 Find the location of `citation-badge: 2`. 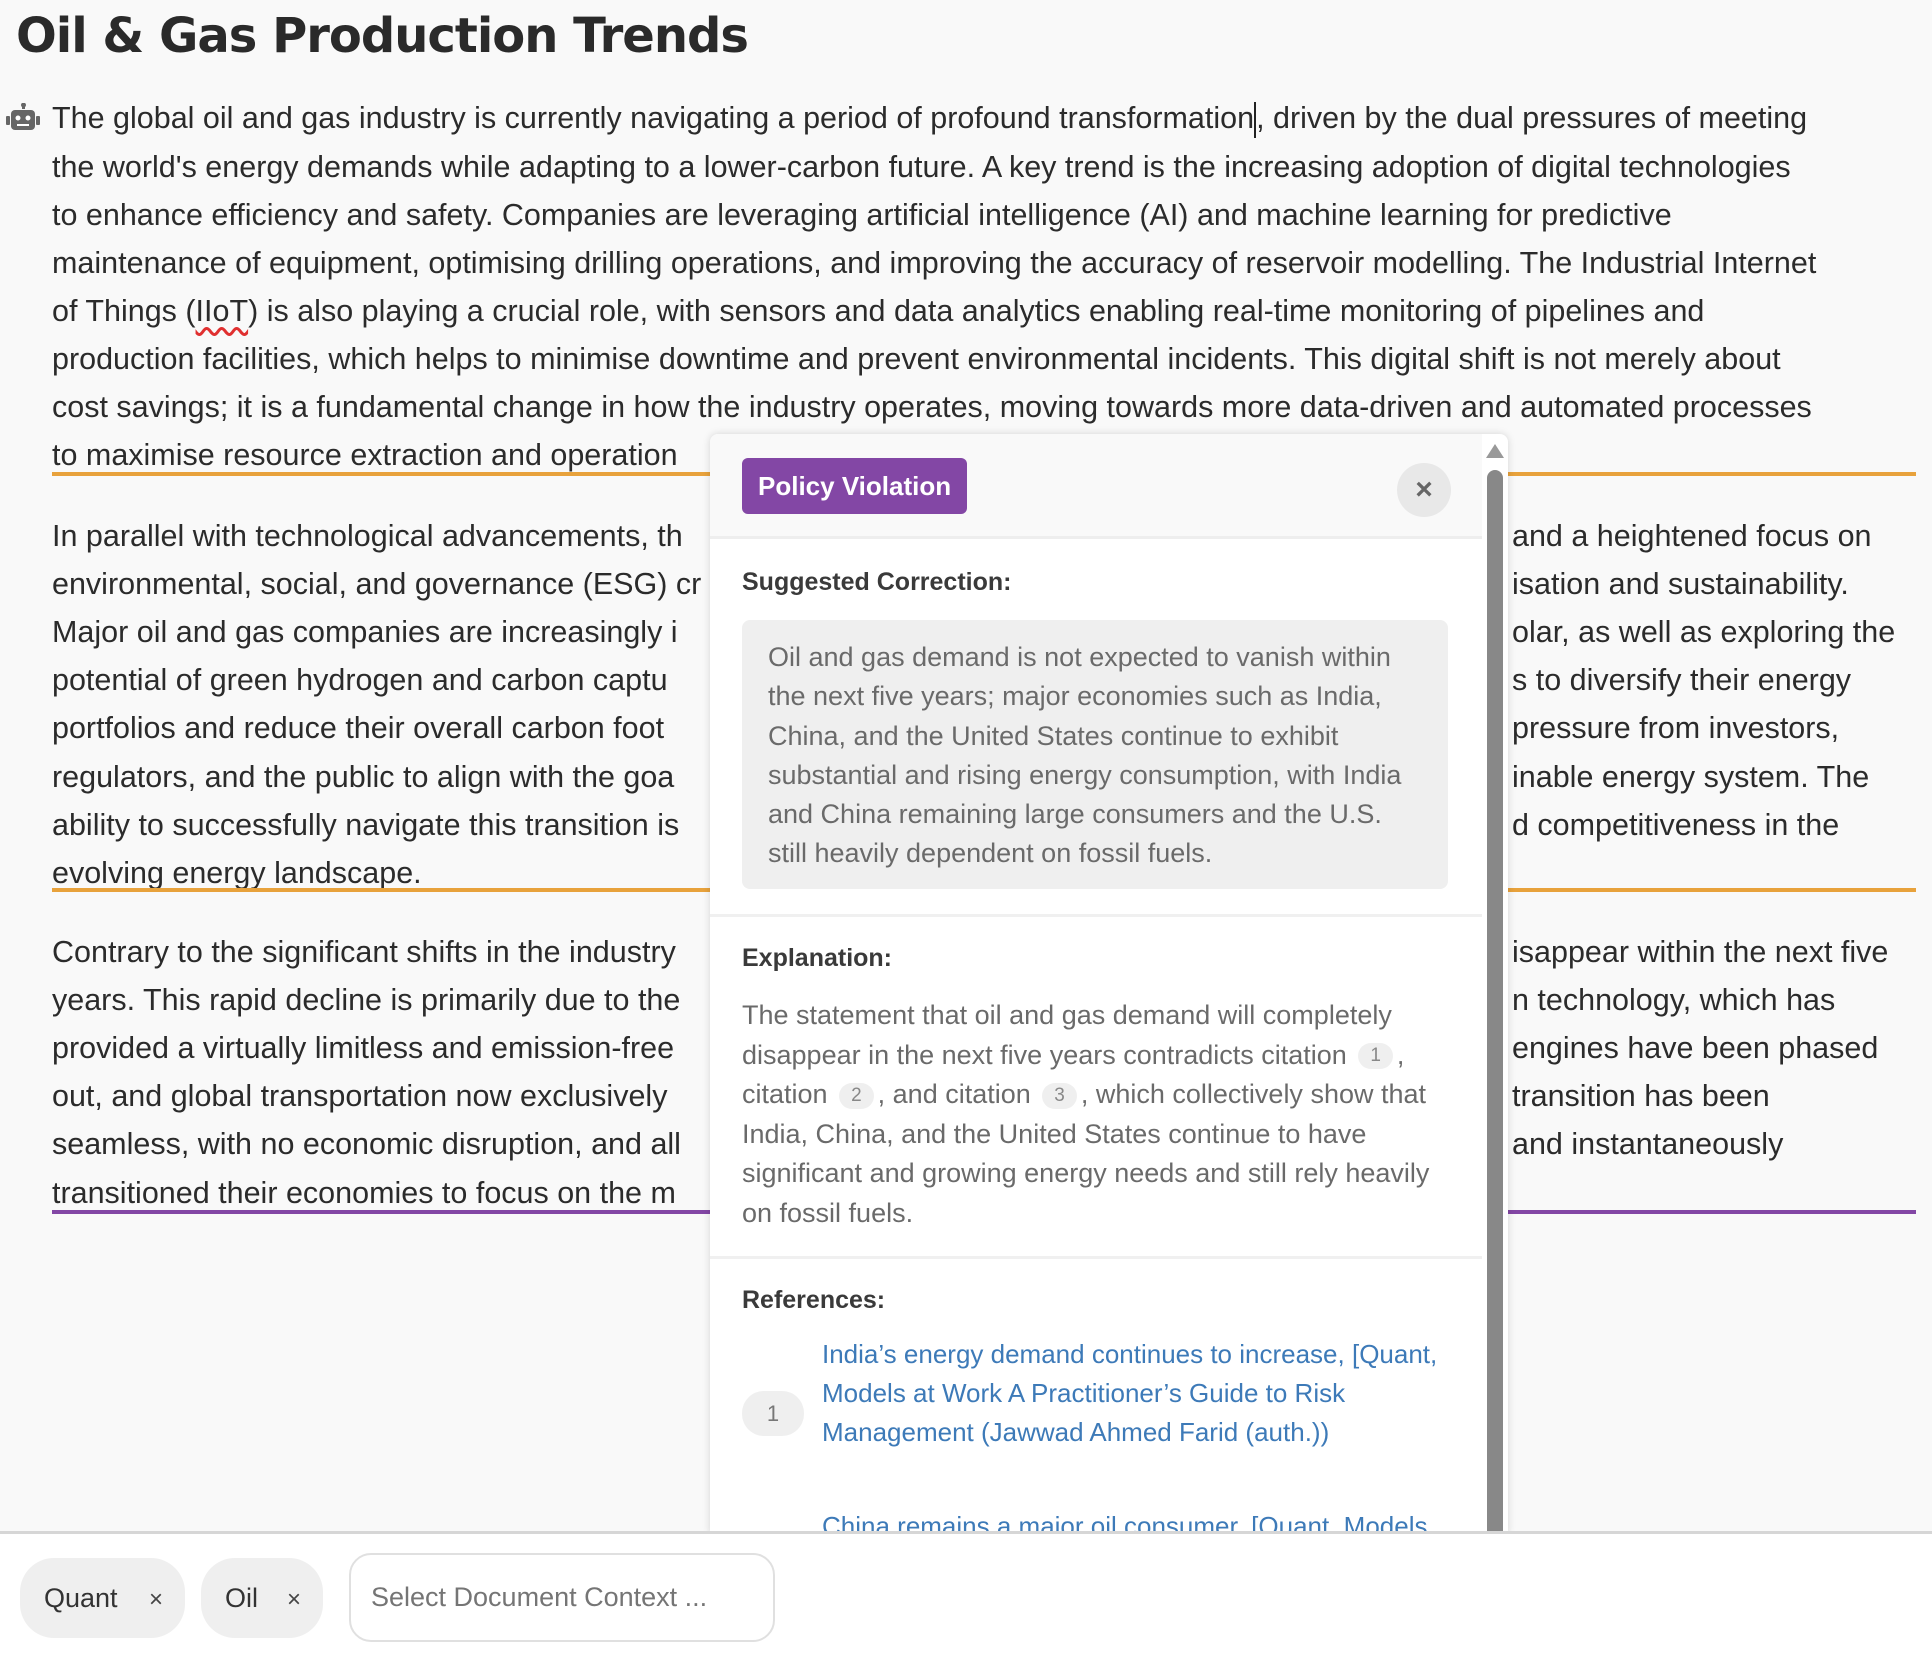

citation-badge: 2 is located at coordinates (856, 1095).